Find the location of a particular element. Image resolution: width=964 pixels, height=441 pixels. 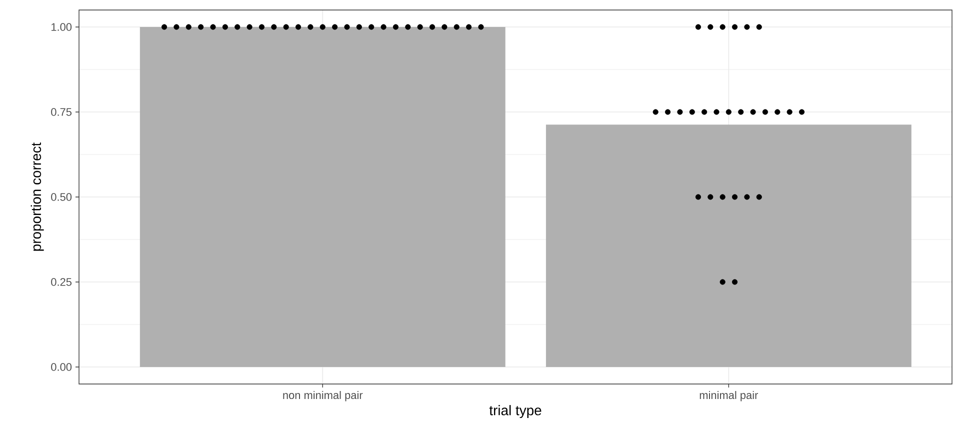

y-axis-title: proportion correct is located at coordinates (37, 196).